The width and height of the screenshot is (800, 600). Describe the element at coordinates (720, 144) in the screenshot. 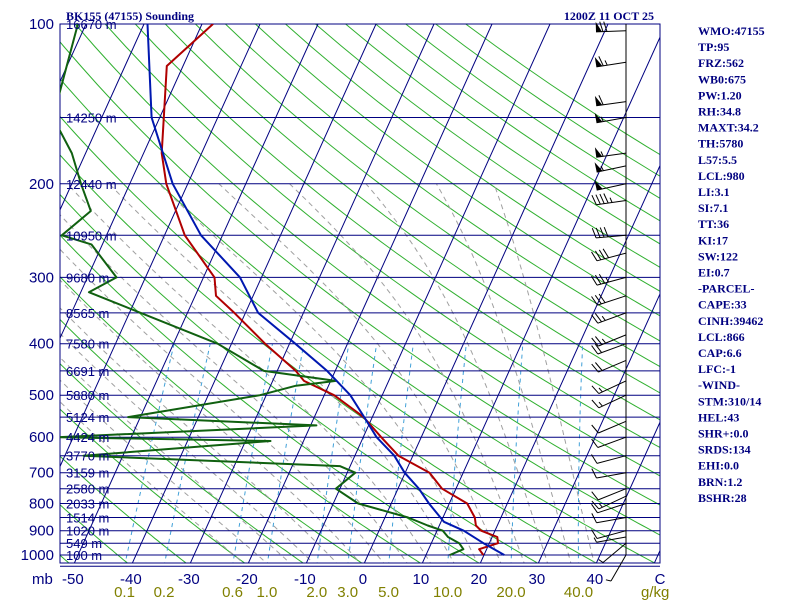

I see `stability-index-line: TH:5780` at that location.